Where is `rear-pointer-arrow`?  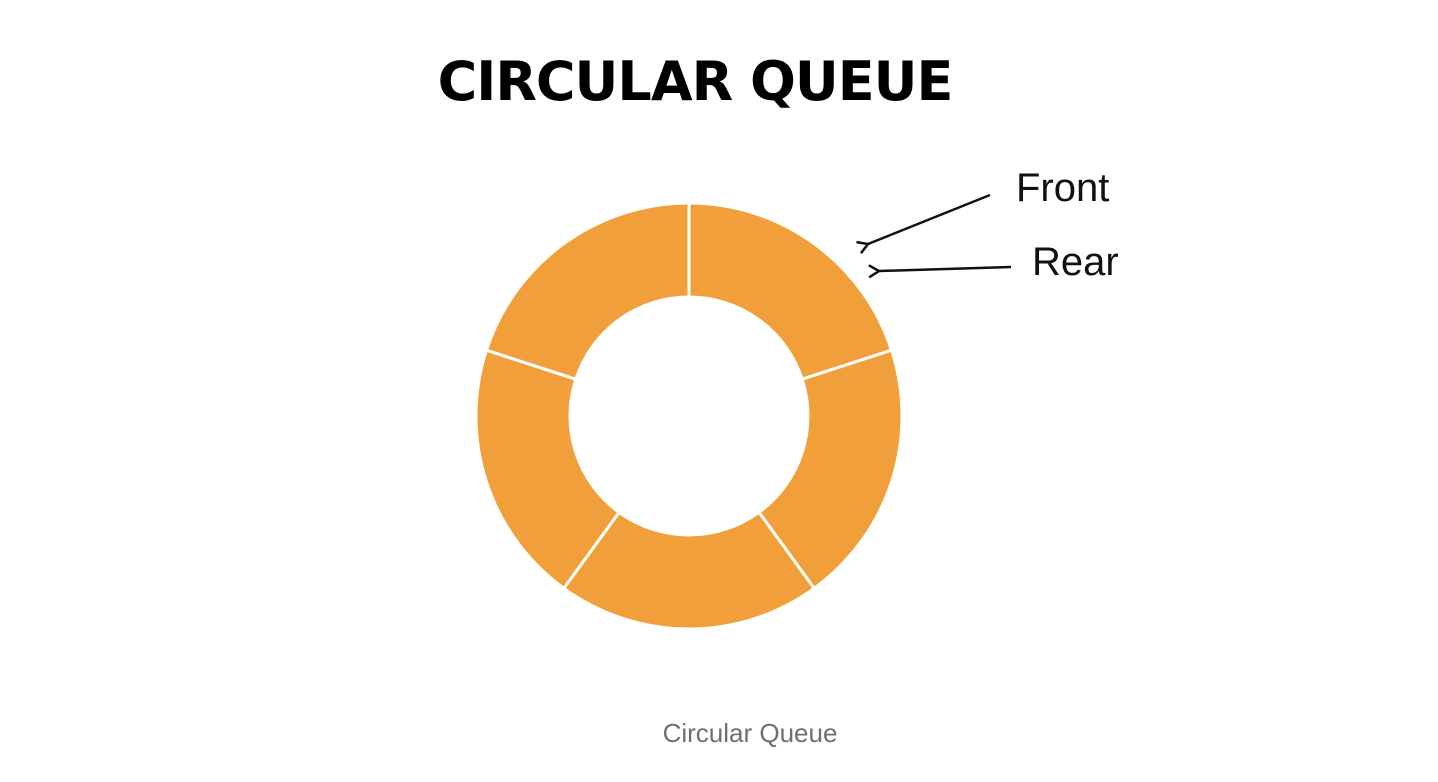
rear-pointer-arrow is located at coordinates (945, 269).